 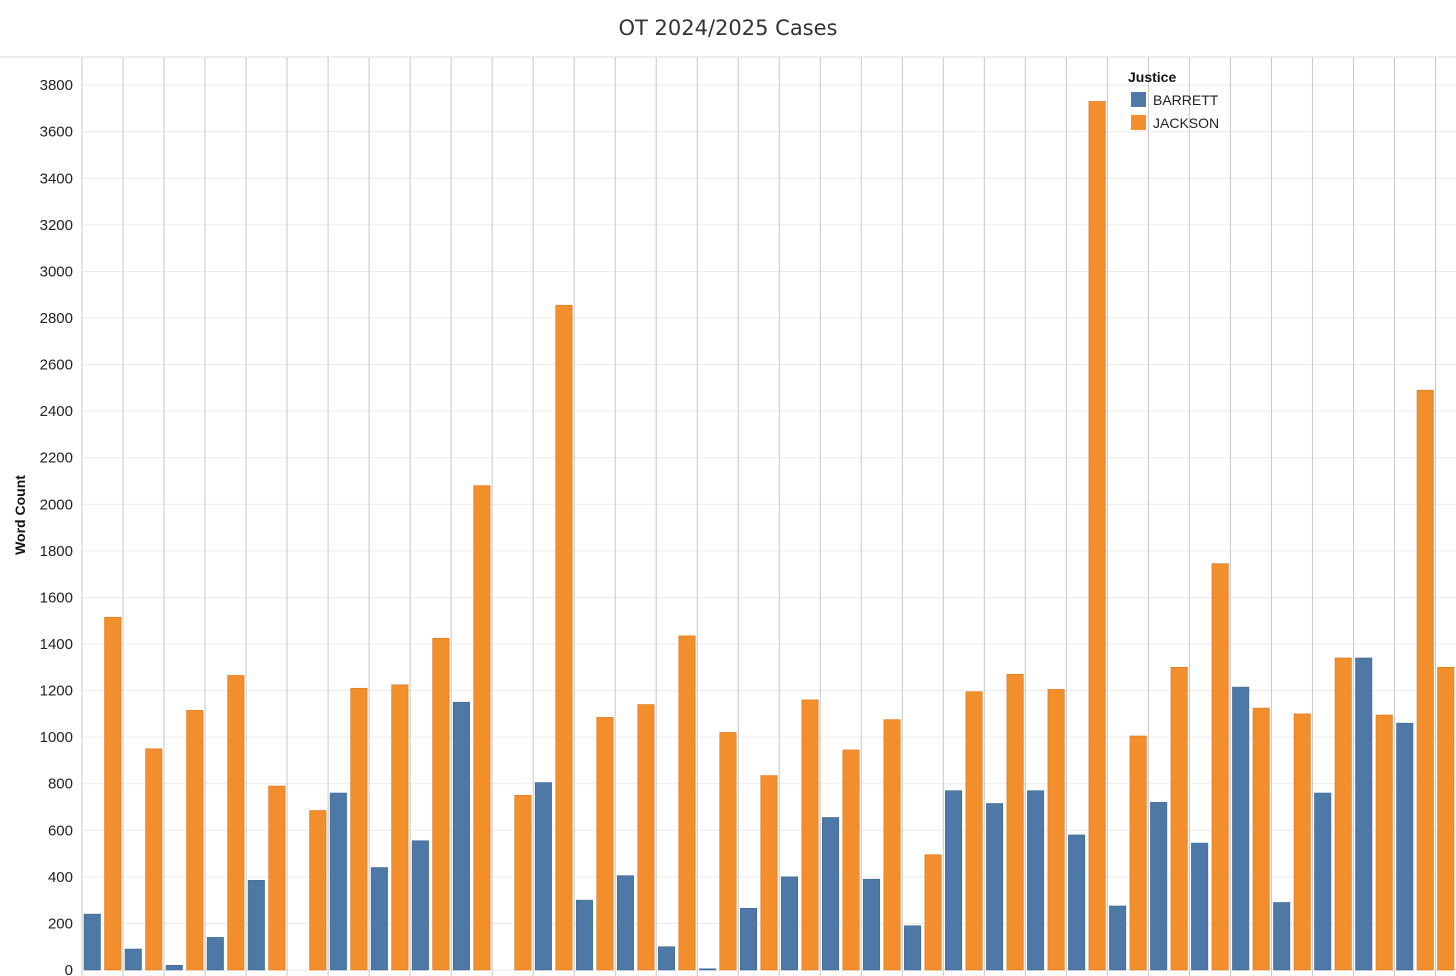 What do you see at coordinates (60, 784) in the screenshot?
I see `y-tick-label: 800` at bounding box center [60, 784].